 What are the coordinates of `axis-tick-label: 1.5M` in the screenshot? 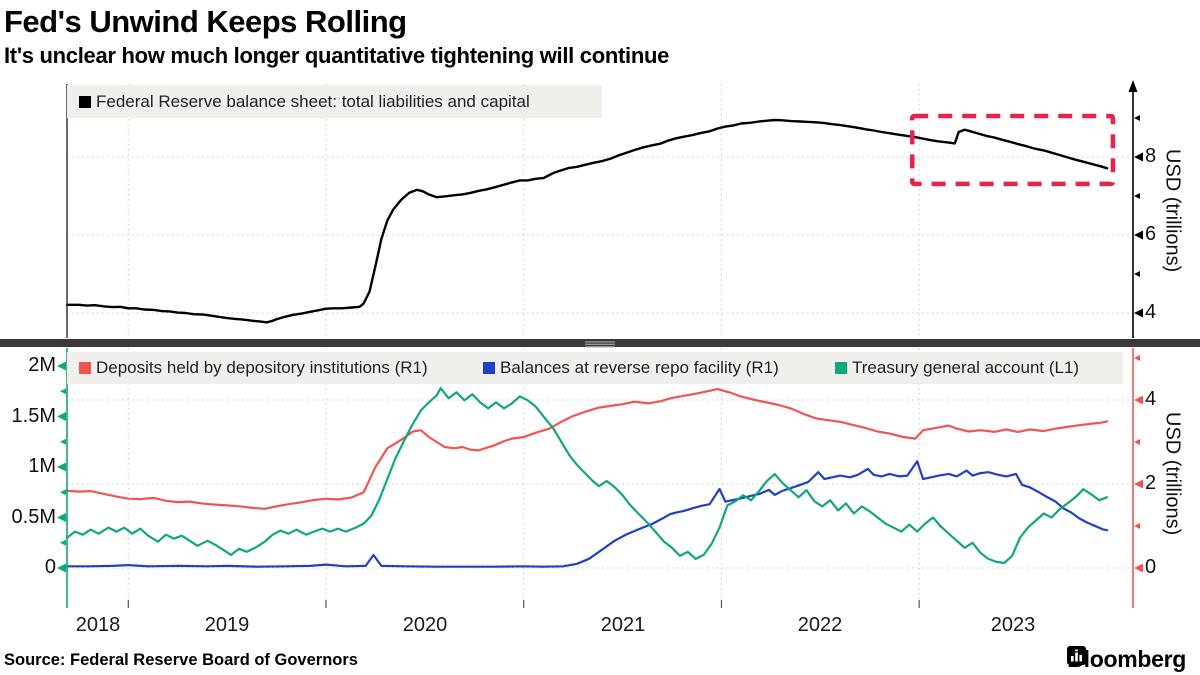 It's located at (33, 415).